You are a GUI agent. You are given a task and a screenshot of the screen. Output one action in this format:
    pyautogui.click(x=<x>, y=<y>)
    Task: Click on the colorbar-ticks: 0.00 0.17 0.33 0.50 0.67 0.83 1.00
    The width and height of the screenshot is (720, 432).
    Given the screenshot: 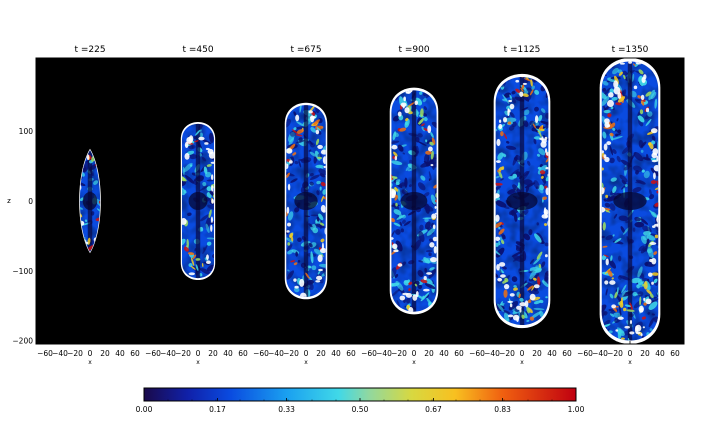 What is the action you would take?
    pyautogui.click(x=360, y=406)
    